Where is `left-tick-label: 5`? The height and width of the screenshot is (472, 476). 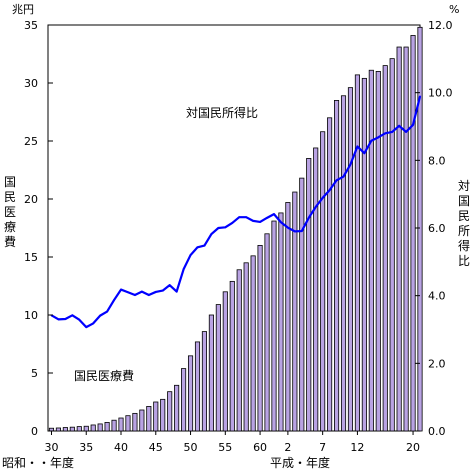
left-tick-label: 5 is located at coordinates (34, 373).